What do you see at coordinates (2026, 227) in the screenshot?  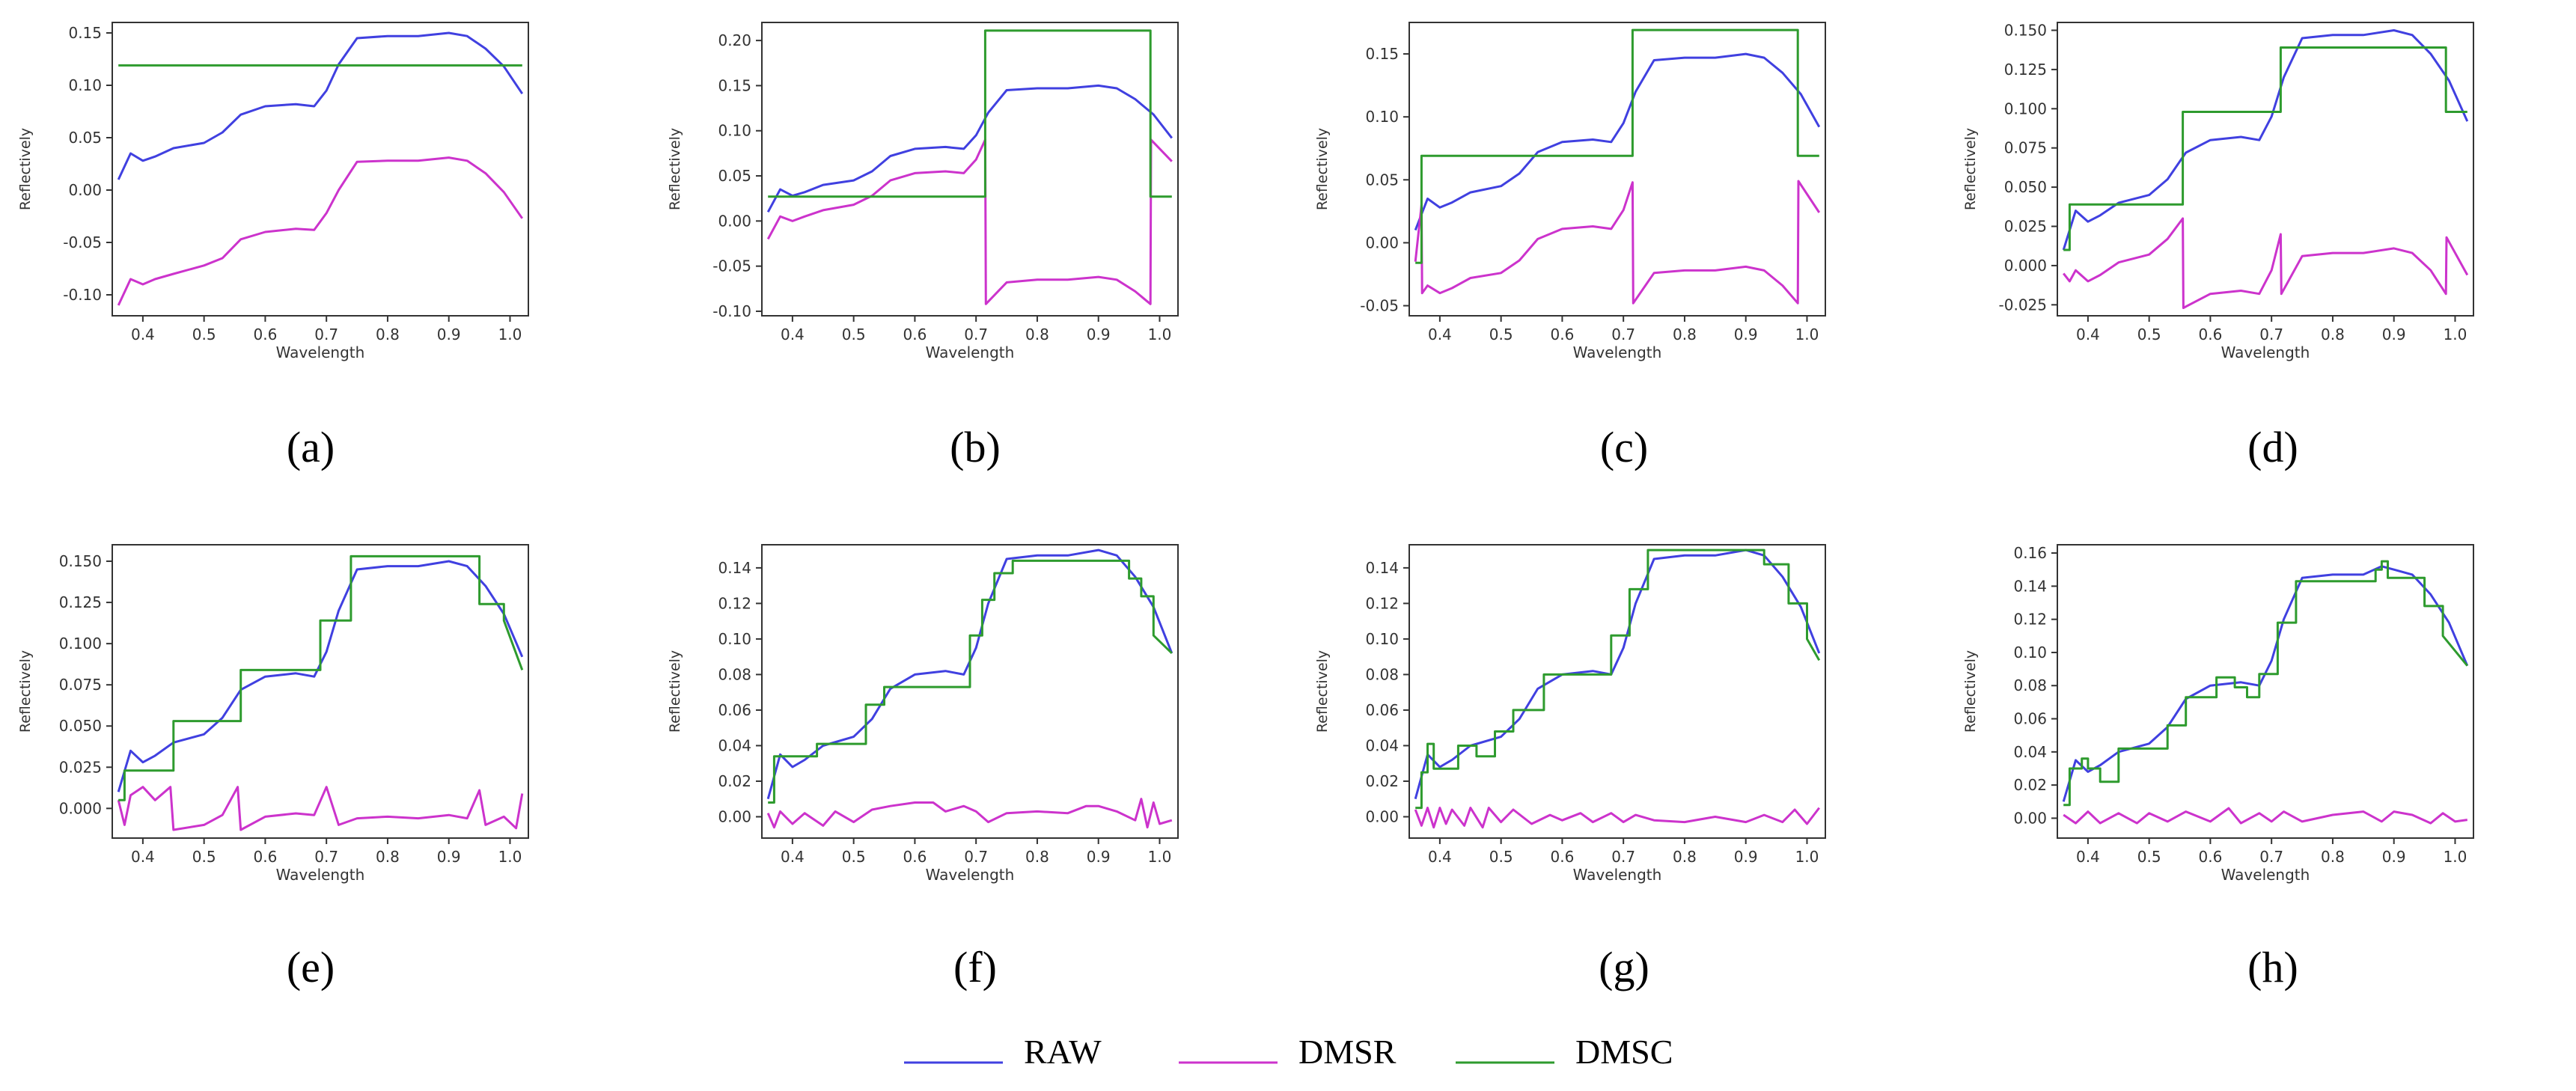 I see `y-tick-label: 0.025` at bounding box center [2026, 227].